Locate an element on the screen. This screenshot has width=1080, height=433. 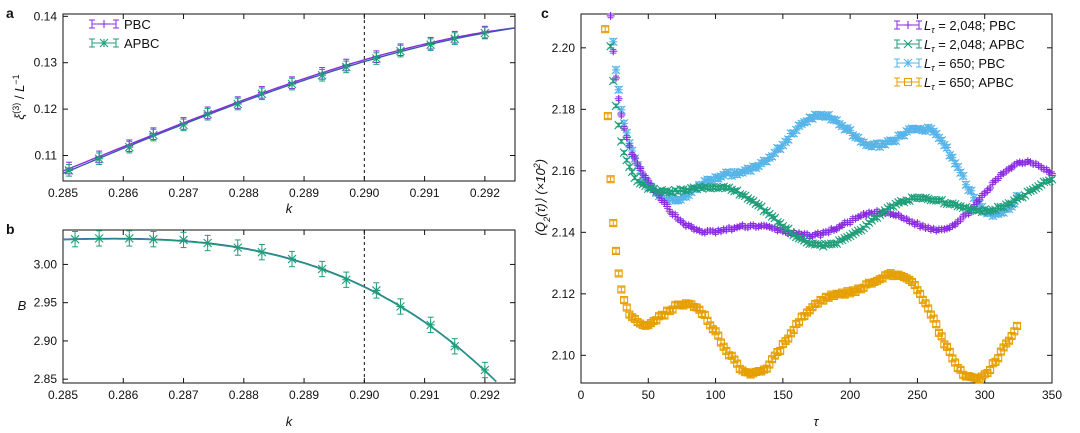
legend-c-label-1: Lτ = 2,048; APBC is located at coordinates (974, 45).